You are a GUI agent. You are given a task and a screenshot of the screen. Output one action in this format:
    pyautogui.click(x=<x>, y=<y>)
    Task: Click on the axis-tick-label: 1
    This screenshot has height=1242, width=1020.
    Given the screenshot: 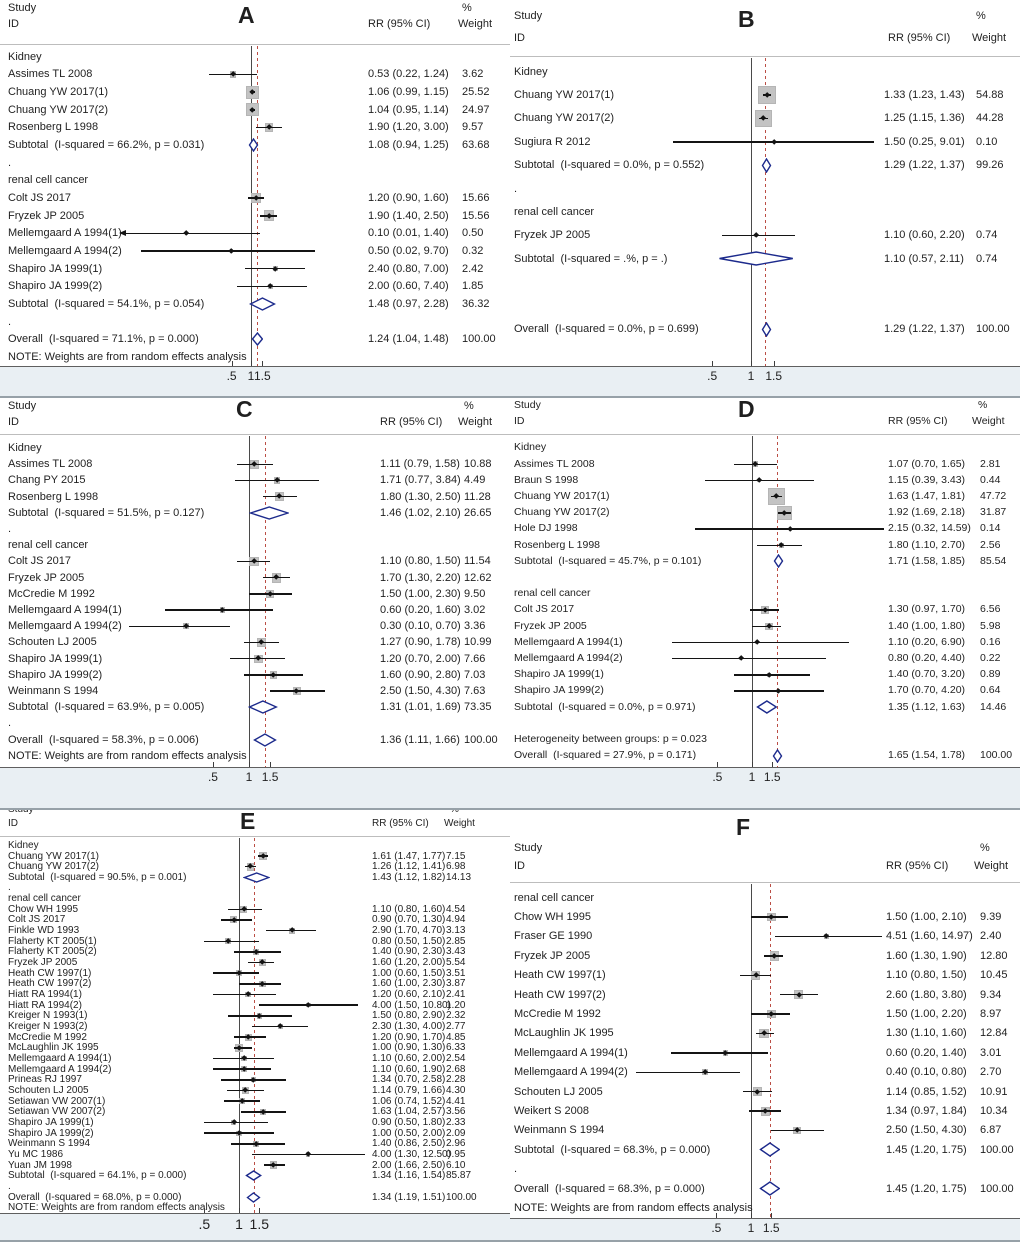 What is the action you would take?
    pyautogui.click(x=251, y=376)
    